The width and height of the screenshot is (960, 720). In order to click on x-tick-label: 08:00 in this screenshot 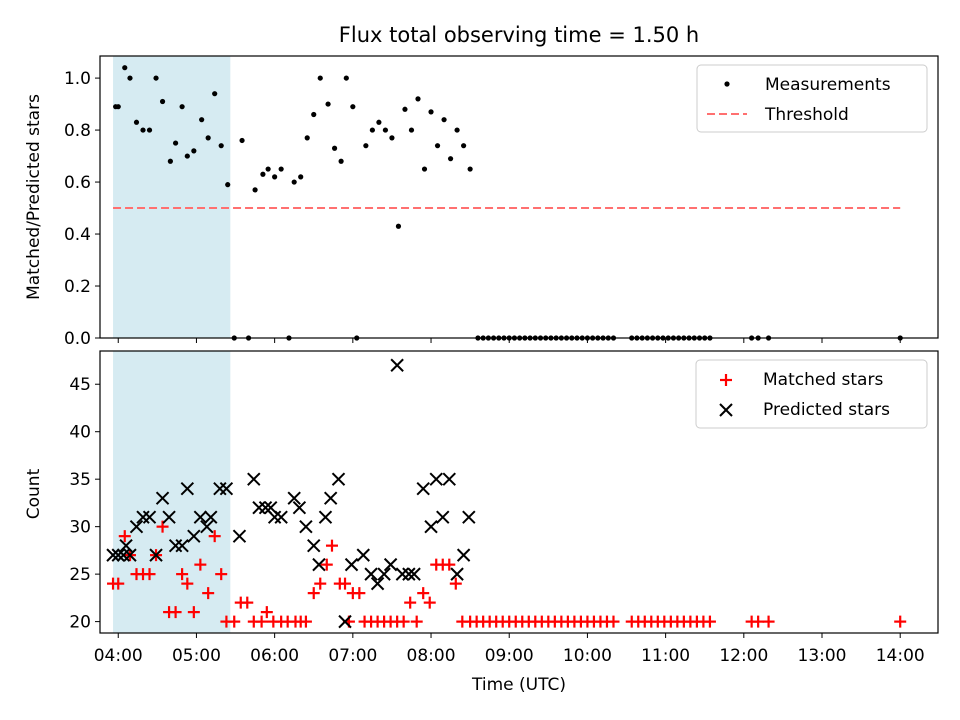, I will do `click(431, 656)`.